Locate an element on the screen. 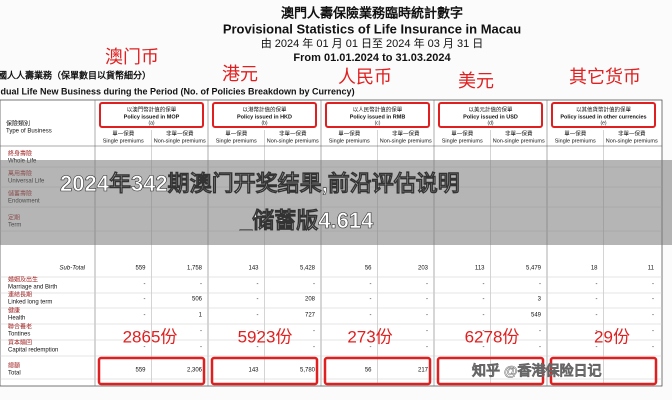 The image size is (672, 400). title-zh: 澳門人壽保險業務臨時統計數字 is located at coordinates (372, 12).